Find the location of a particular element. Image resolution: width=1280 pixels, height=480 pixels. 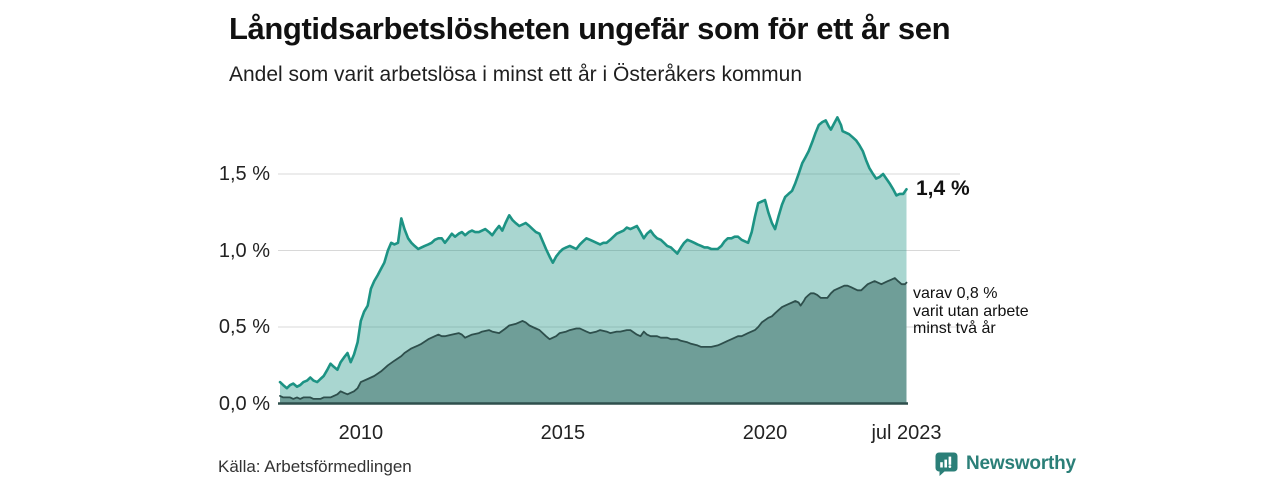

newsworthy-wordmark: Newsworthy is located at coordinates (1021, 463).